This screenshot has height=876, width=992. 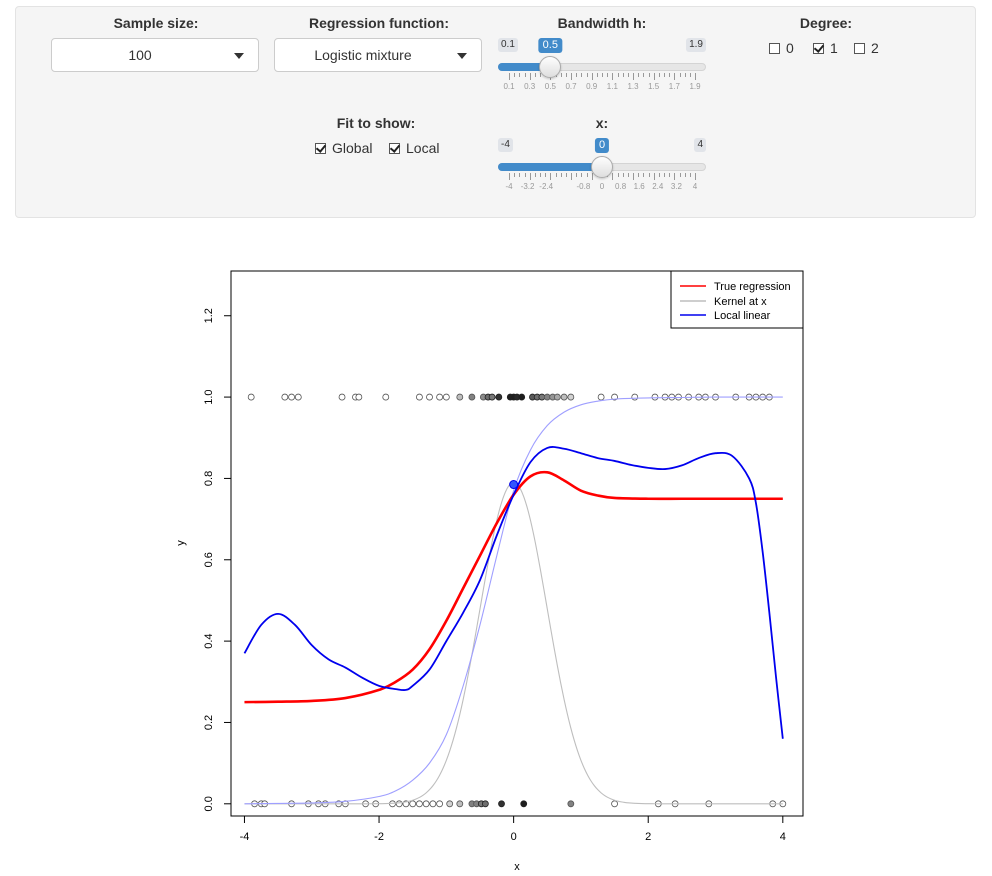 What do you see at coordinates (790, 48) in the screenshot?
I see `degree-option-label: 0` at bounding box center [790, 48].